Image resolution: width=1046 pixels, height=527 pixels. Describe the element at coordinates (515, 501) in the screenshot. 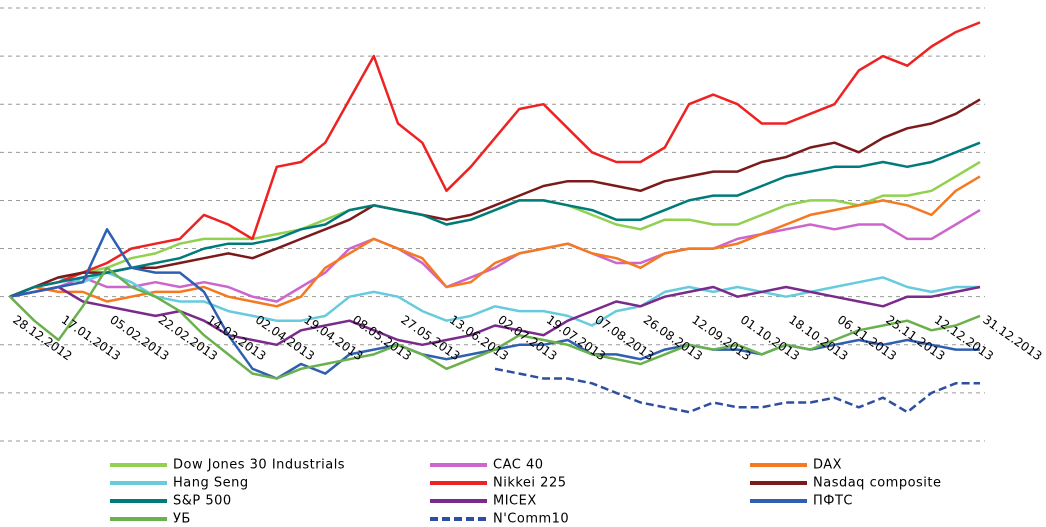

I see `legend-label: MICEX` at that location.